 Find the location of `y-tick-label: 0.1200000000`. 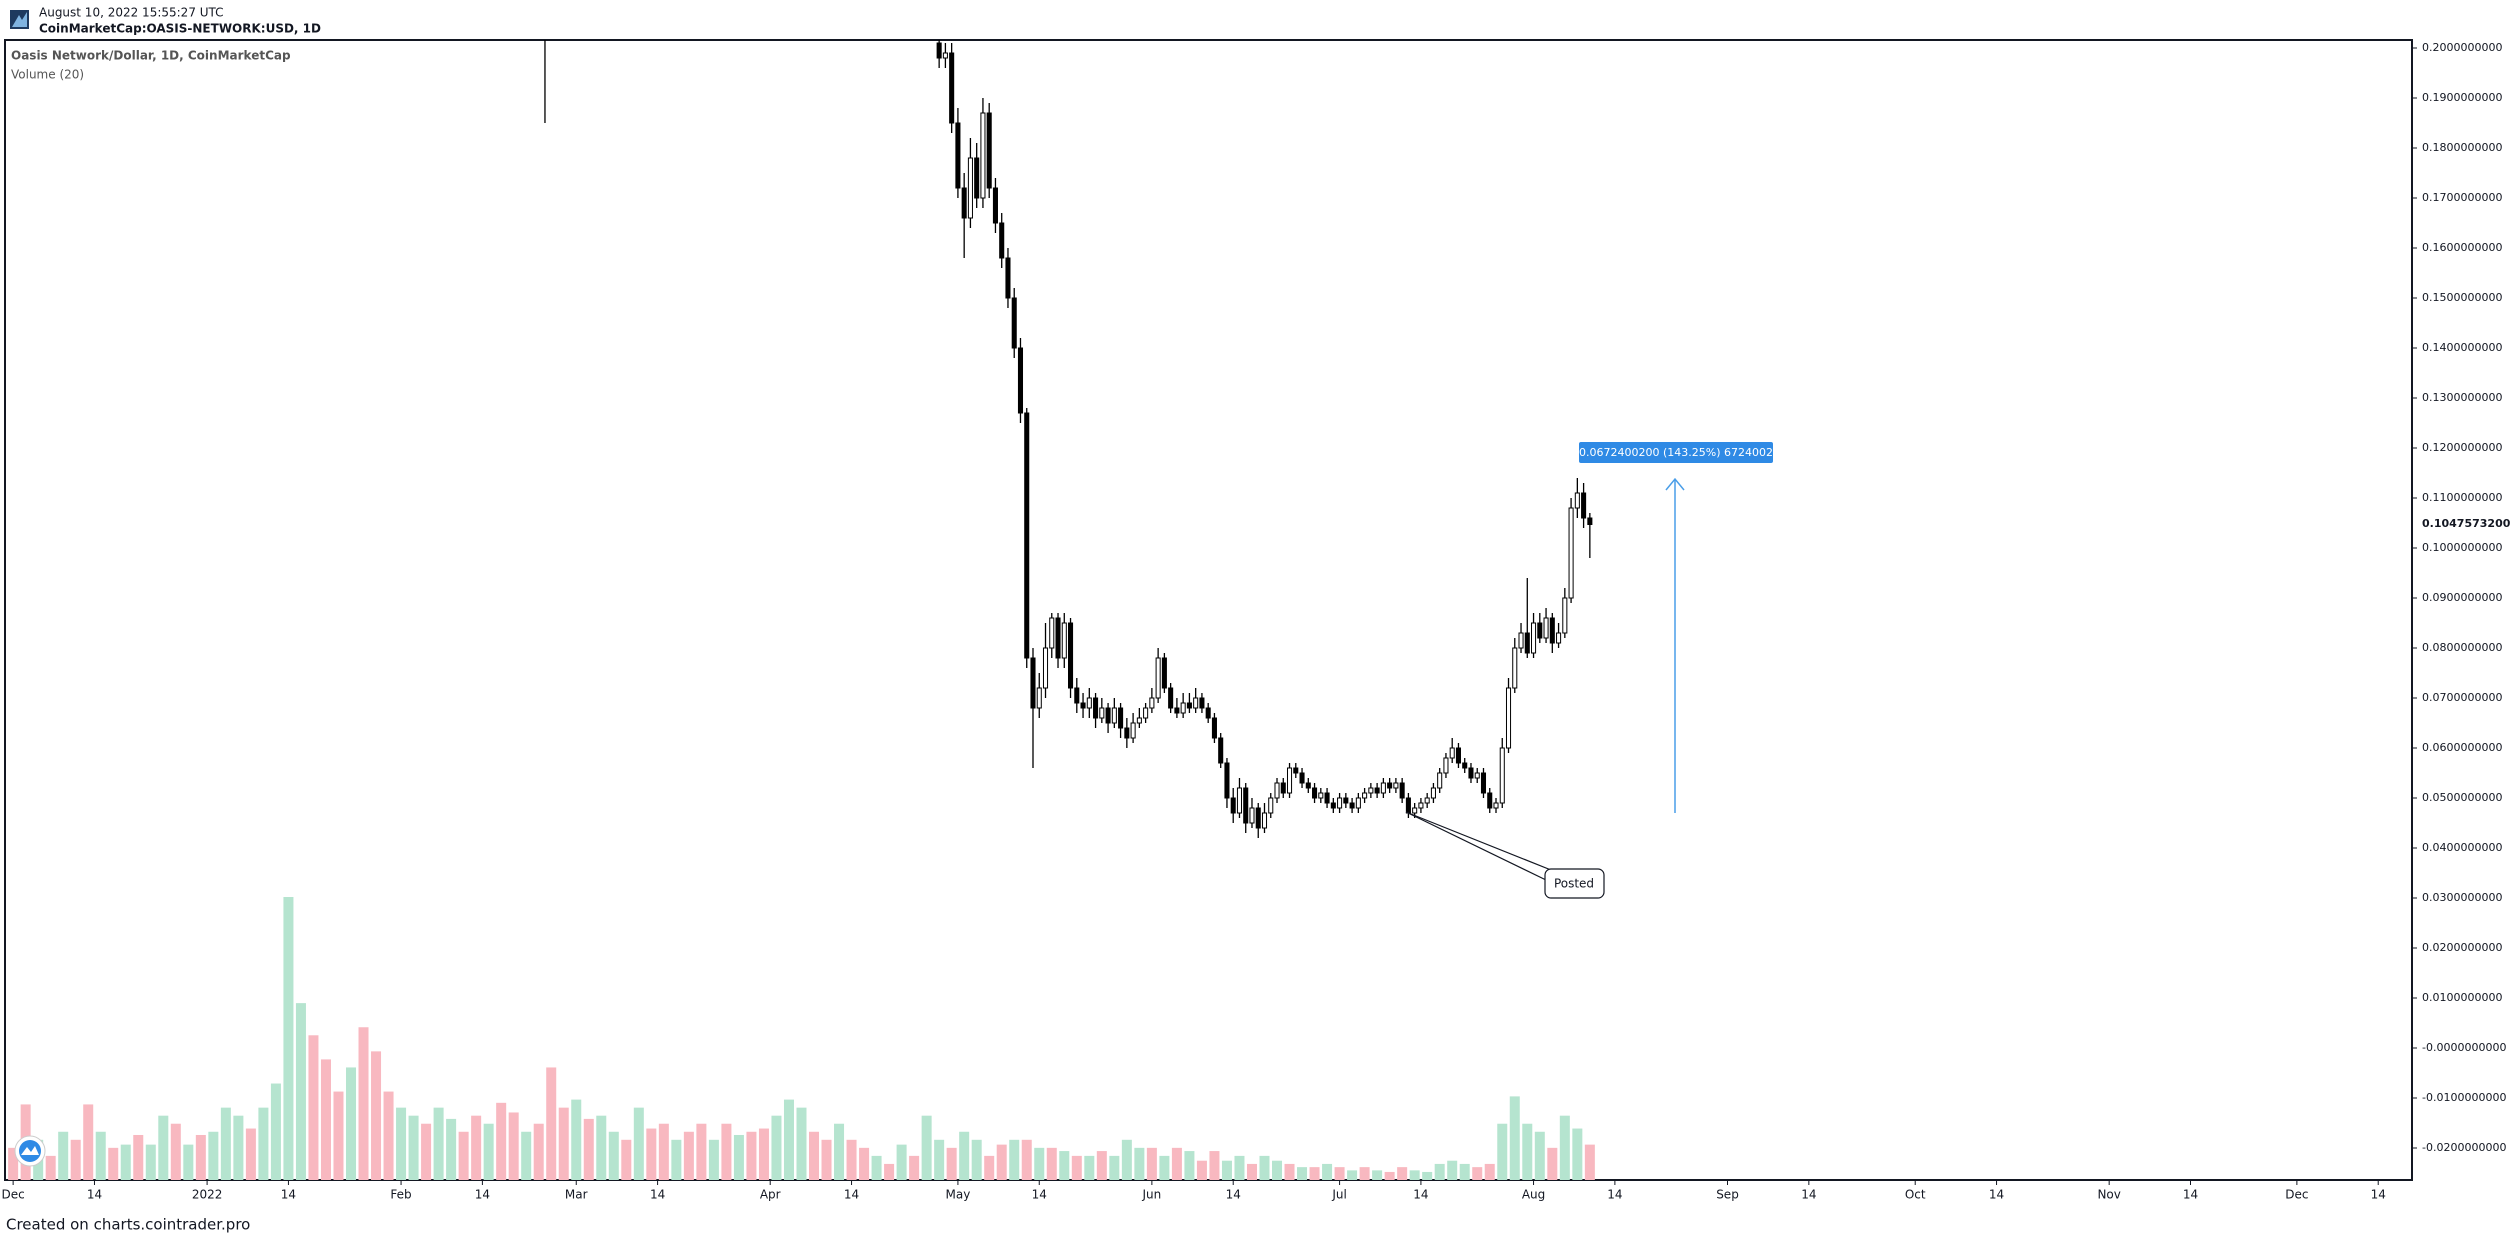

y-tick-label: 0.1200000000 is located at coordinates (2462, 447).